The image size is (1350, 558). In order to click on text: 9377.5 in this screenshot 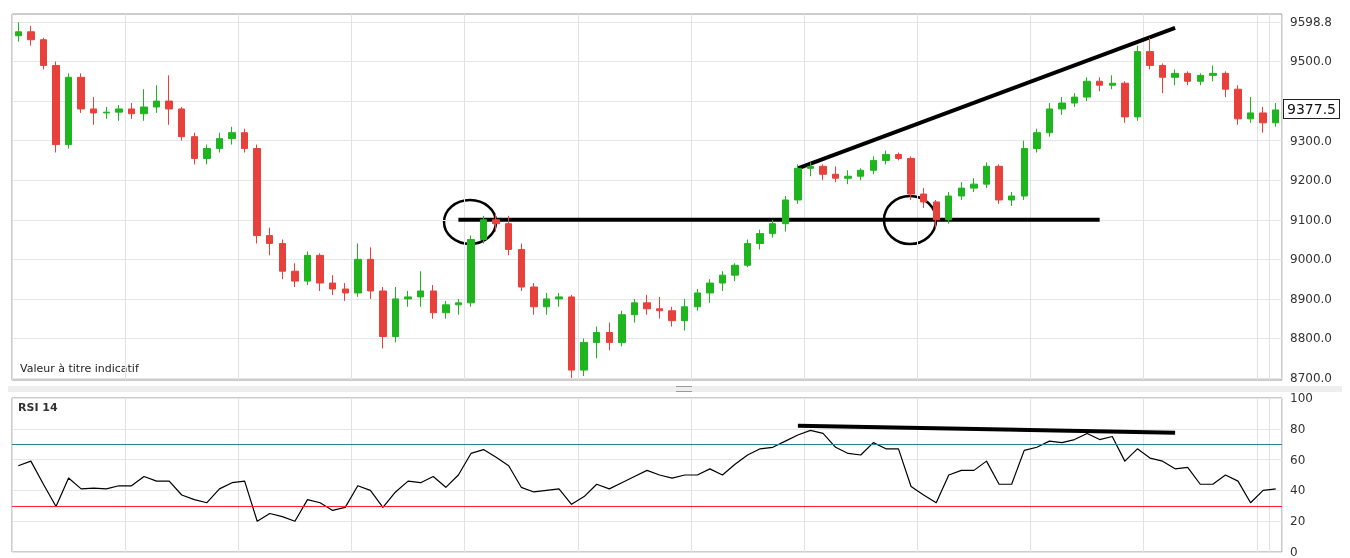, I will do `click(1311, 108)`.